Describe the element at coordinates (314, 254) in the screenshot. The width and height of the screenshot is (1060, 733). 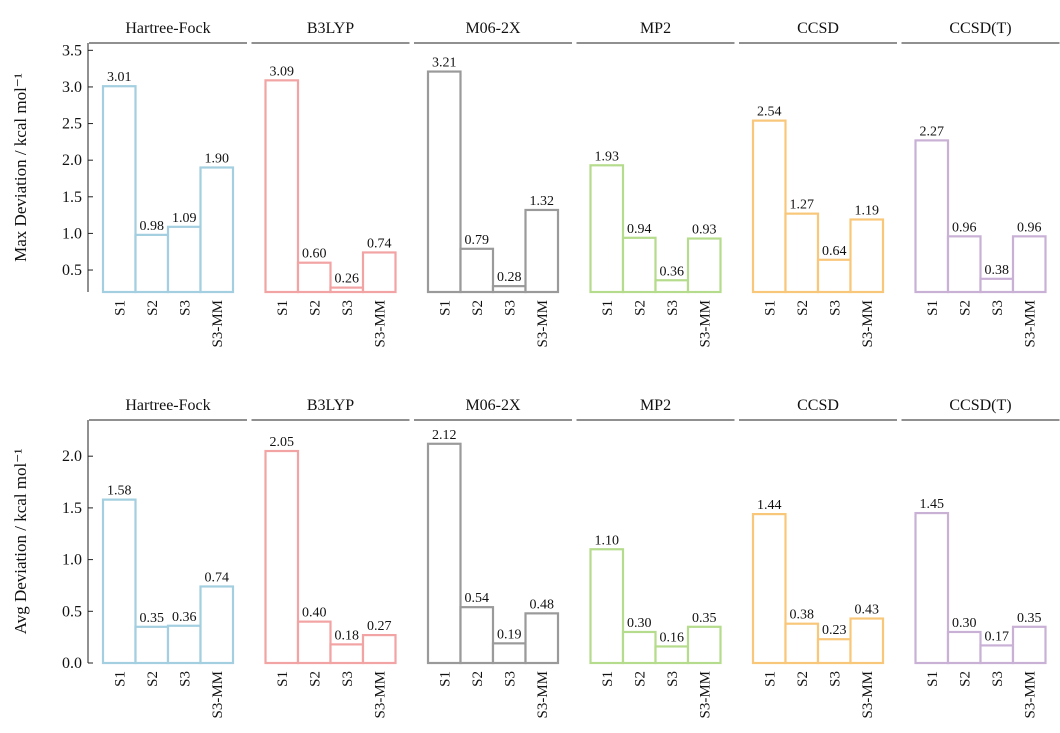
I see `value-label: 0.60` at that location.